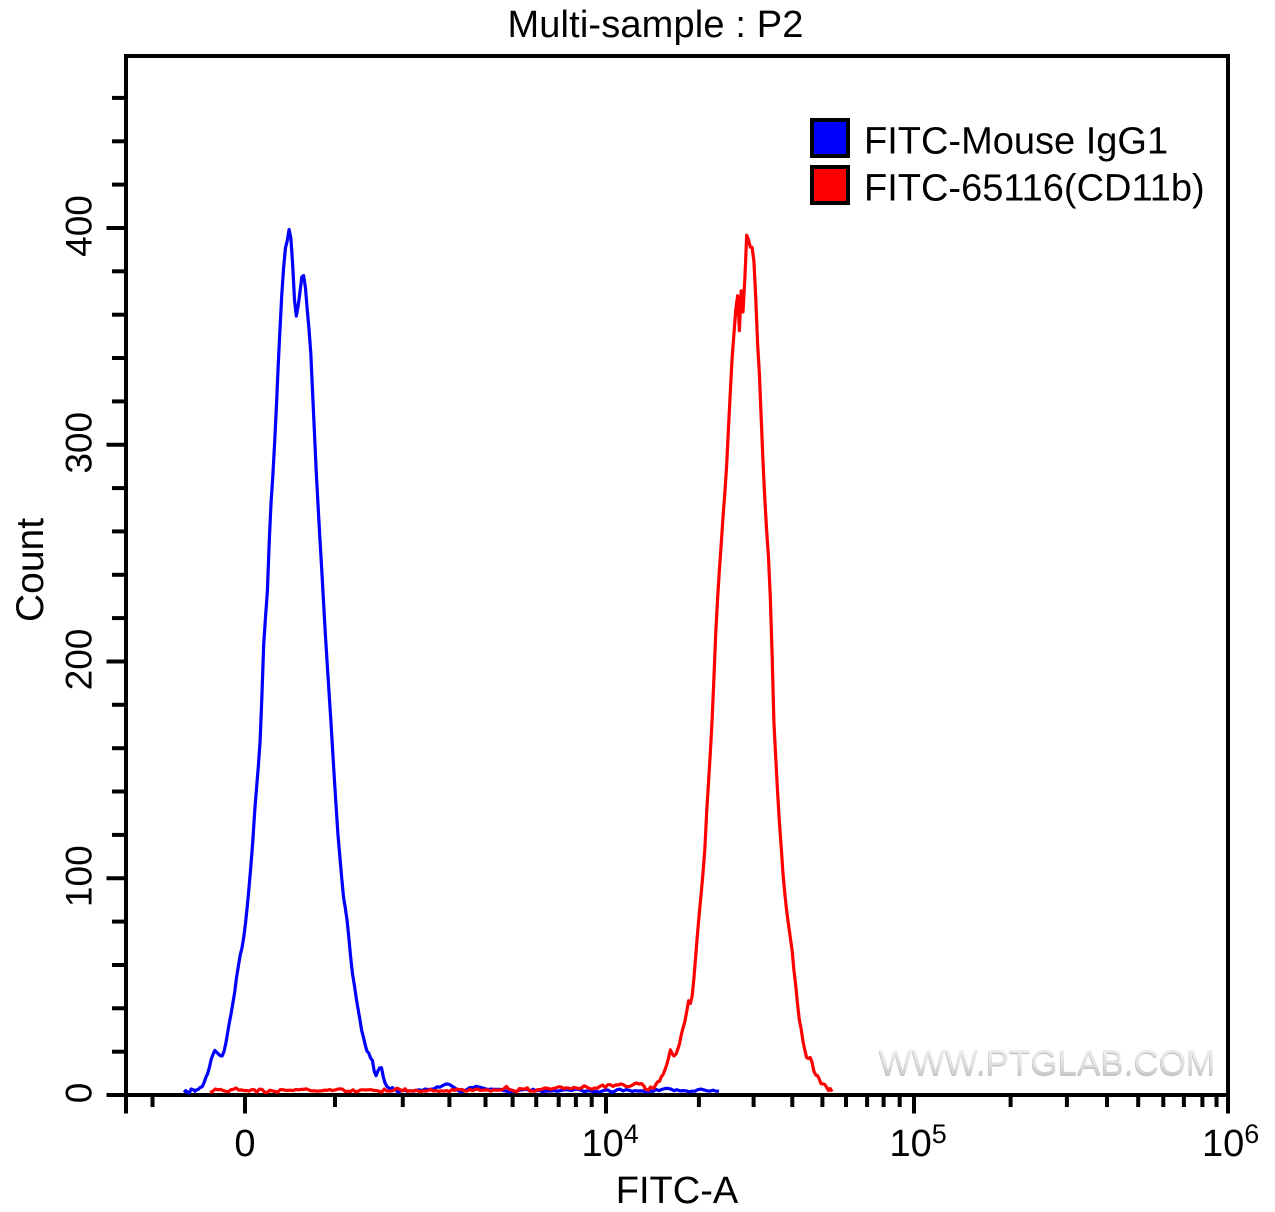 The image size is (1275, 1212). Describe the element at coordinates (1034, 189) in the screenshot. I see `svg-text: FITC-65116(CD11b)` at that location.